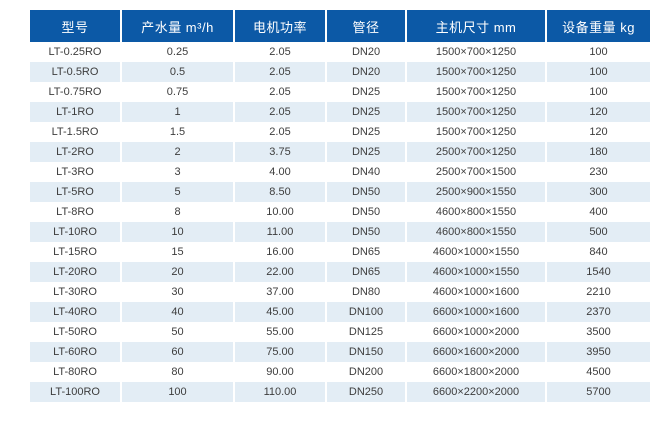 The height and width of the screenshot is (421, 666). Describe the element at coordinates (279, 312) in the screenshot. I see `cell-power: 45.00` at that location.